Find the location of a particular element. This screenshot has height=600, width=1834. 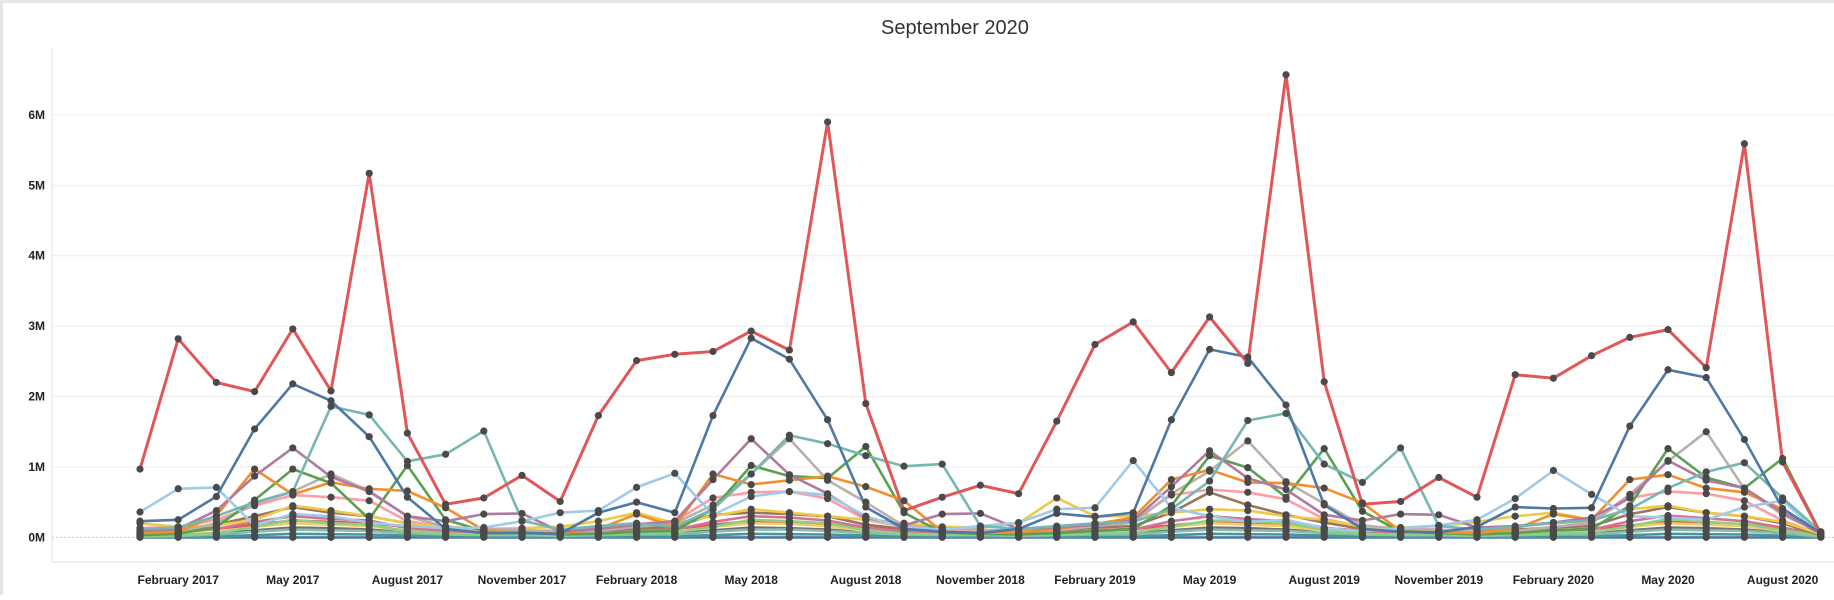

x-tick-label: August 2017 is located at coordinates (408, 580).